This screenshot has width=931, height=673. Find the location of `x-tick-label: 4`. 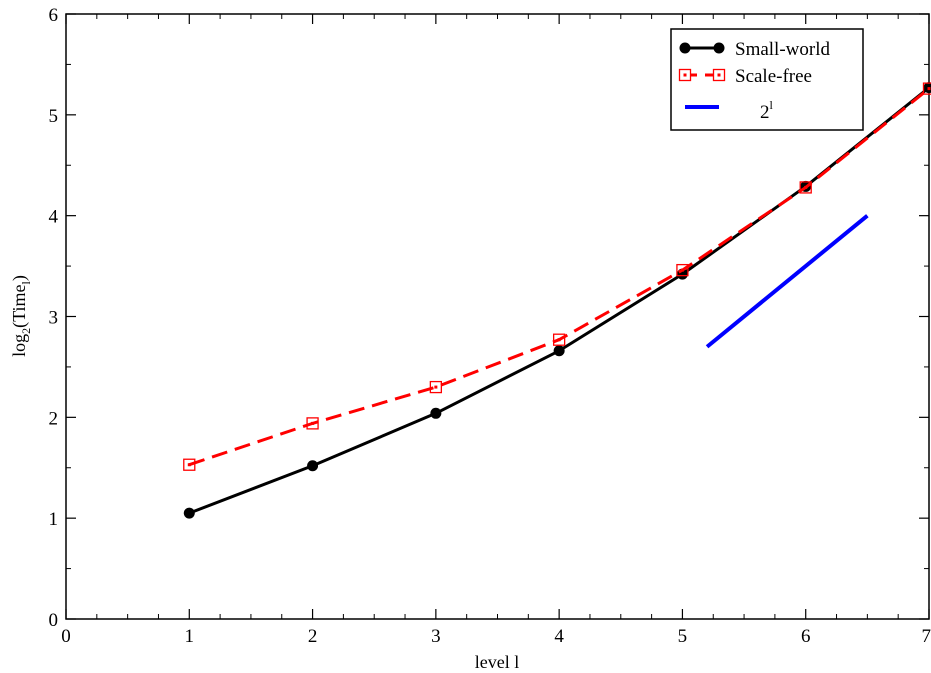

x-tick-label: 4 is located at coordinates (559, 636).